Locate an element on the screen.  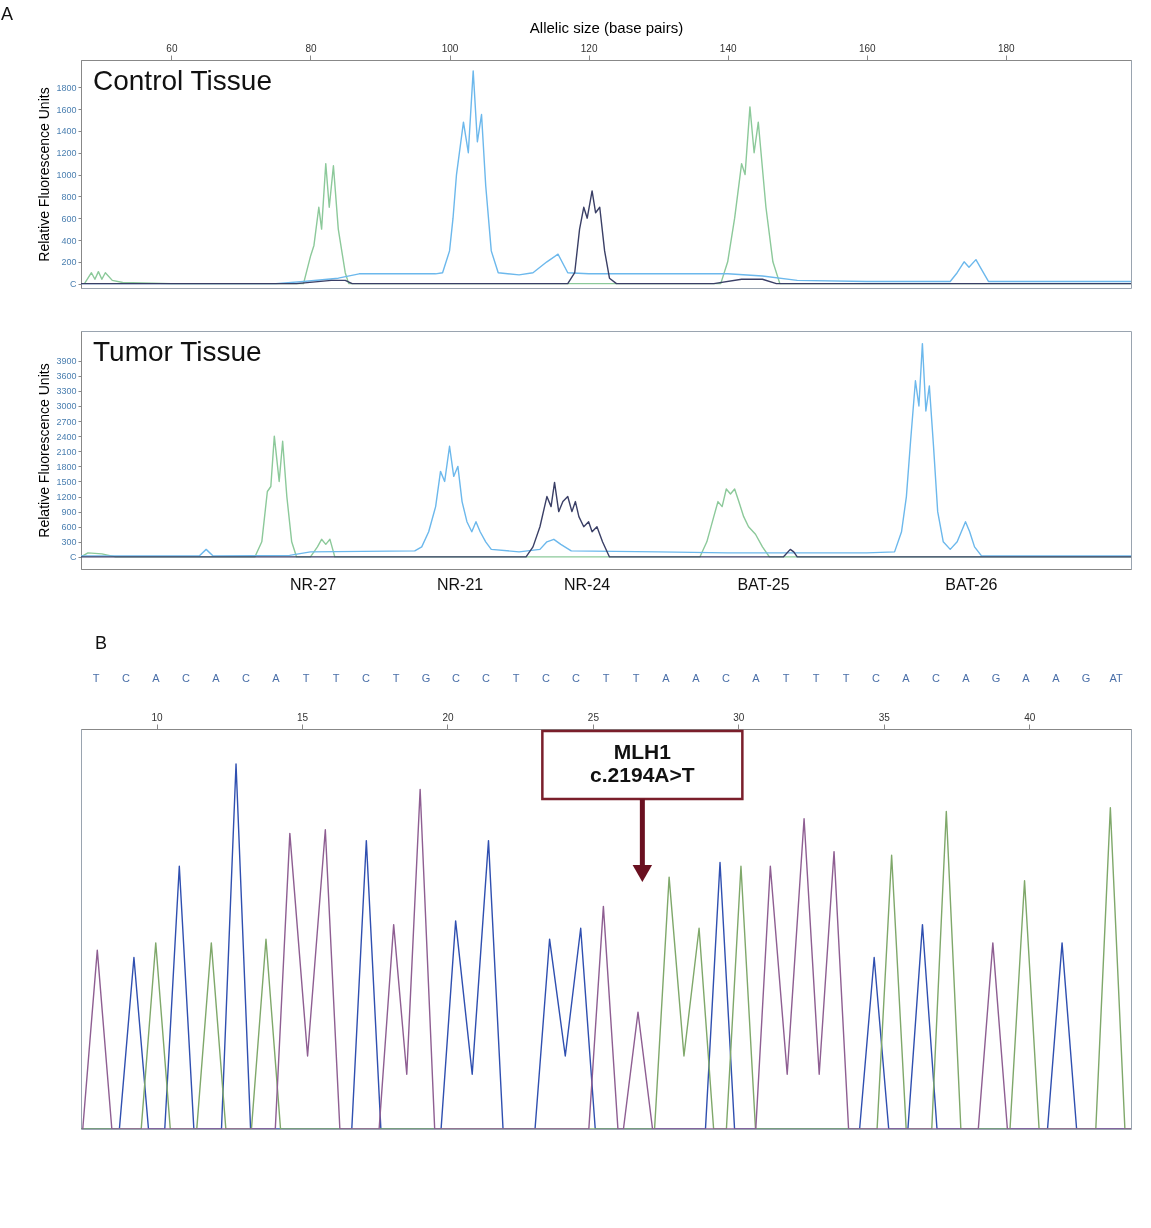
y-tick-label: 2100 is located at coordinates (66, 451).